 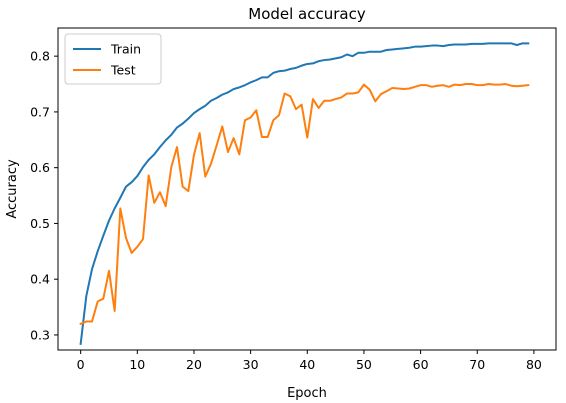 I want to click on legend: Train Test, so click(x=113, y=59).